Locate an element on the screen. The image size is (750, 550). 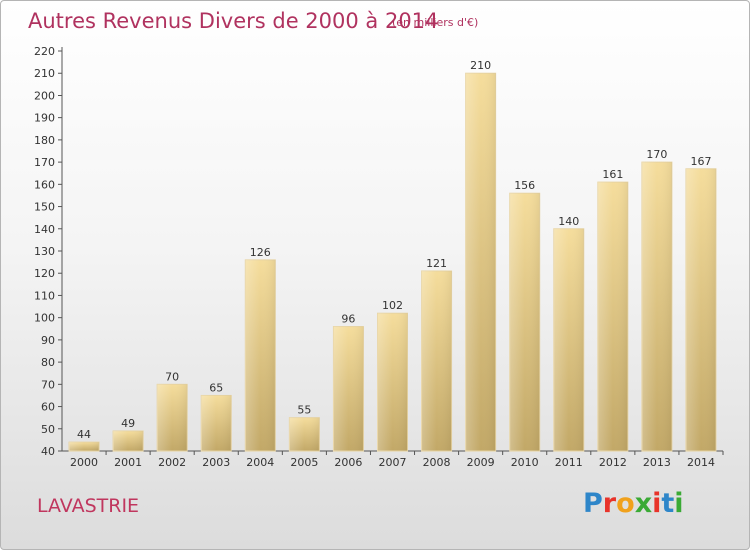
y-tick-label: 50 is located at coordinates (48, 429).